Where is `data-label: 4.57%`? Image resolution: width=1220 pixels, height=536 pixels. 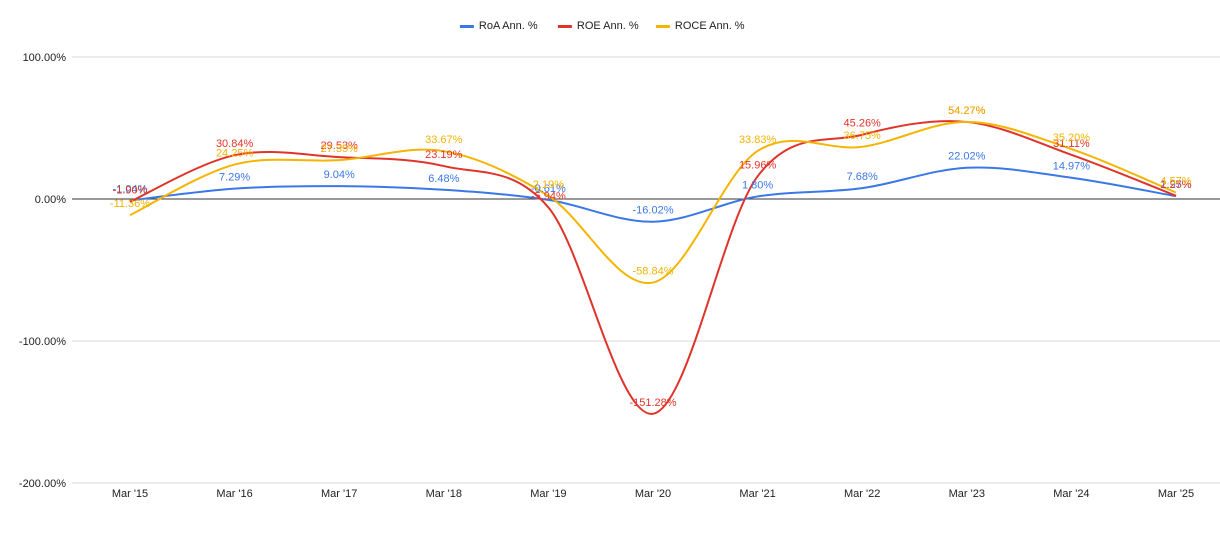 data-label: 4.57% is located at coordinates (1175, 182).